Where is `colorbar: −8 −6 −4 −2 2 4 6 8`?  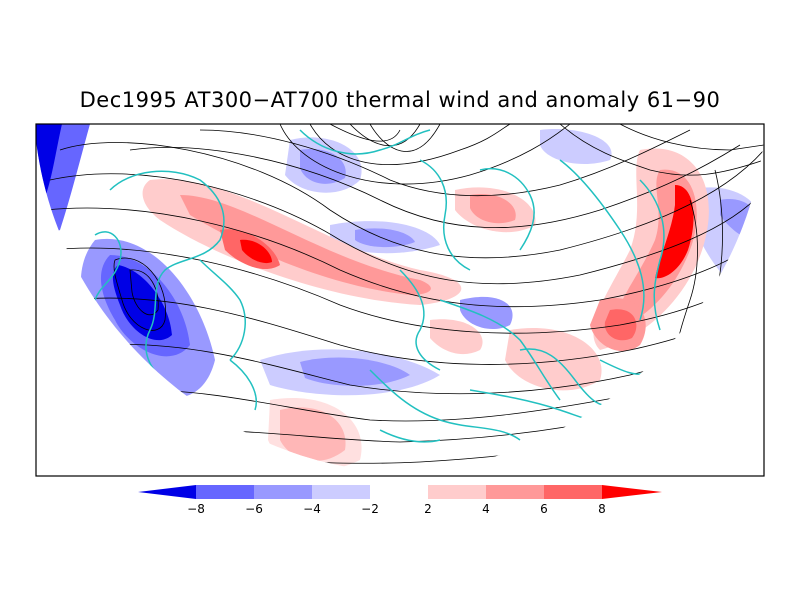
colorbar: −8 −6 −4 −2 2 4 6 8 is located at coordinates (400, 500).